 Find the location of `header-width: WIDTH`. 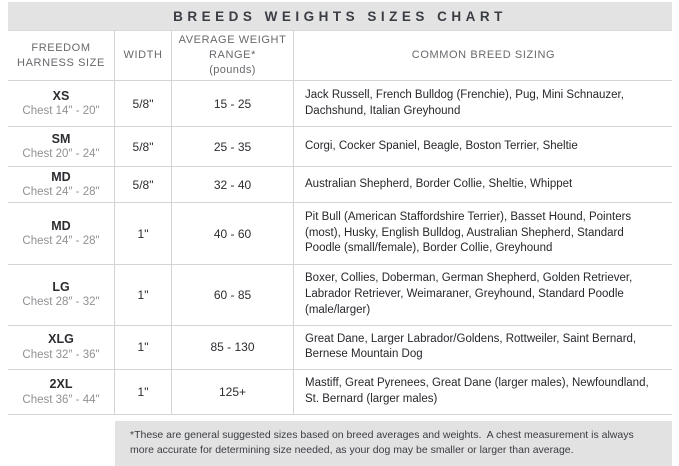

header-width: WIDTH is located at coordinates (143, 55).